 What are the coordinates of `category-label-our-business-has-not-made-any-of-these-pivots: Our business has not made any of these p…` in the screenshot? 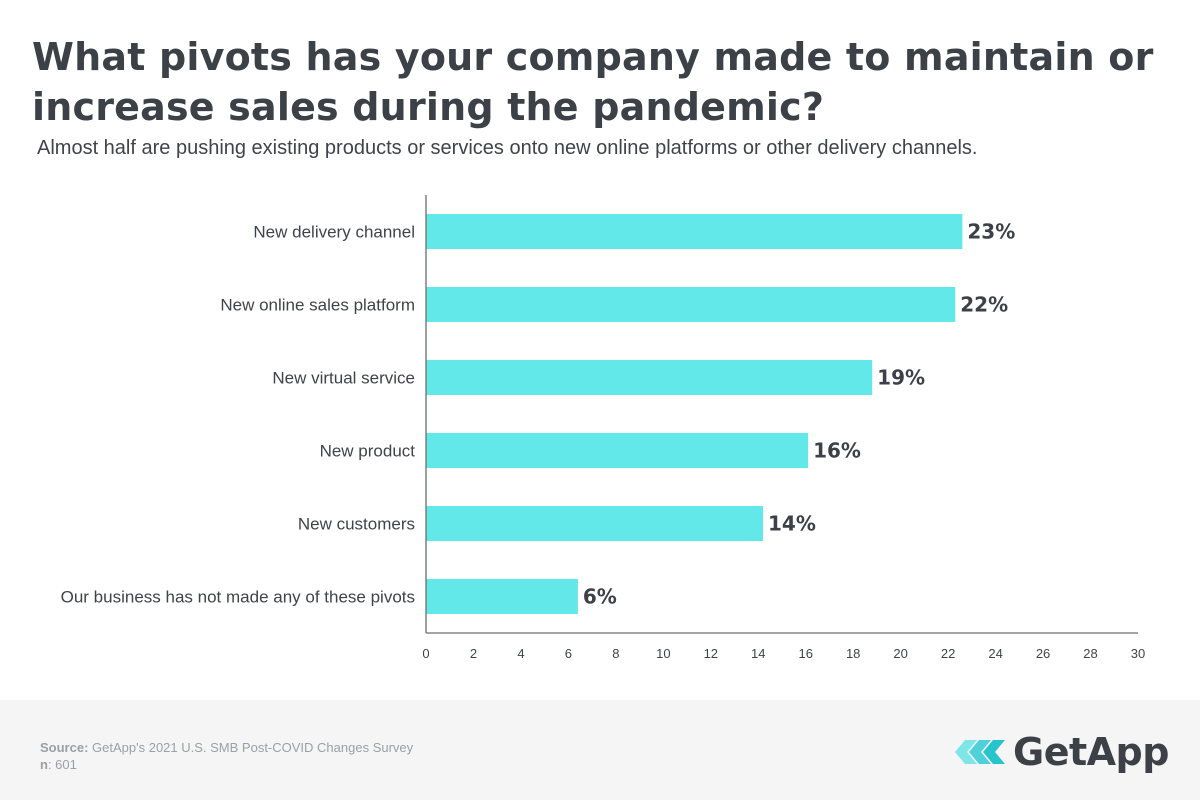 It's located at (238, 597).